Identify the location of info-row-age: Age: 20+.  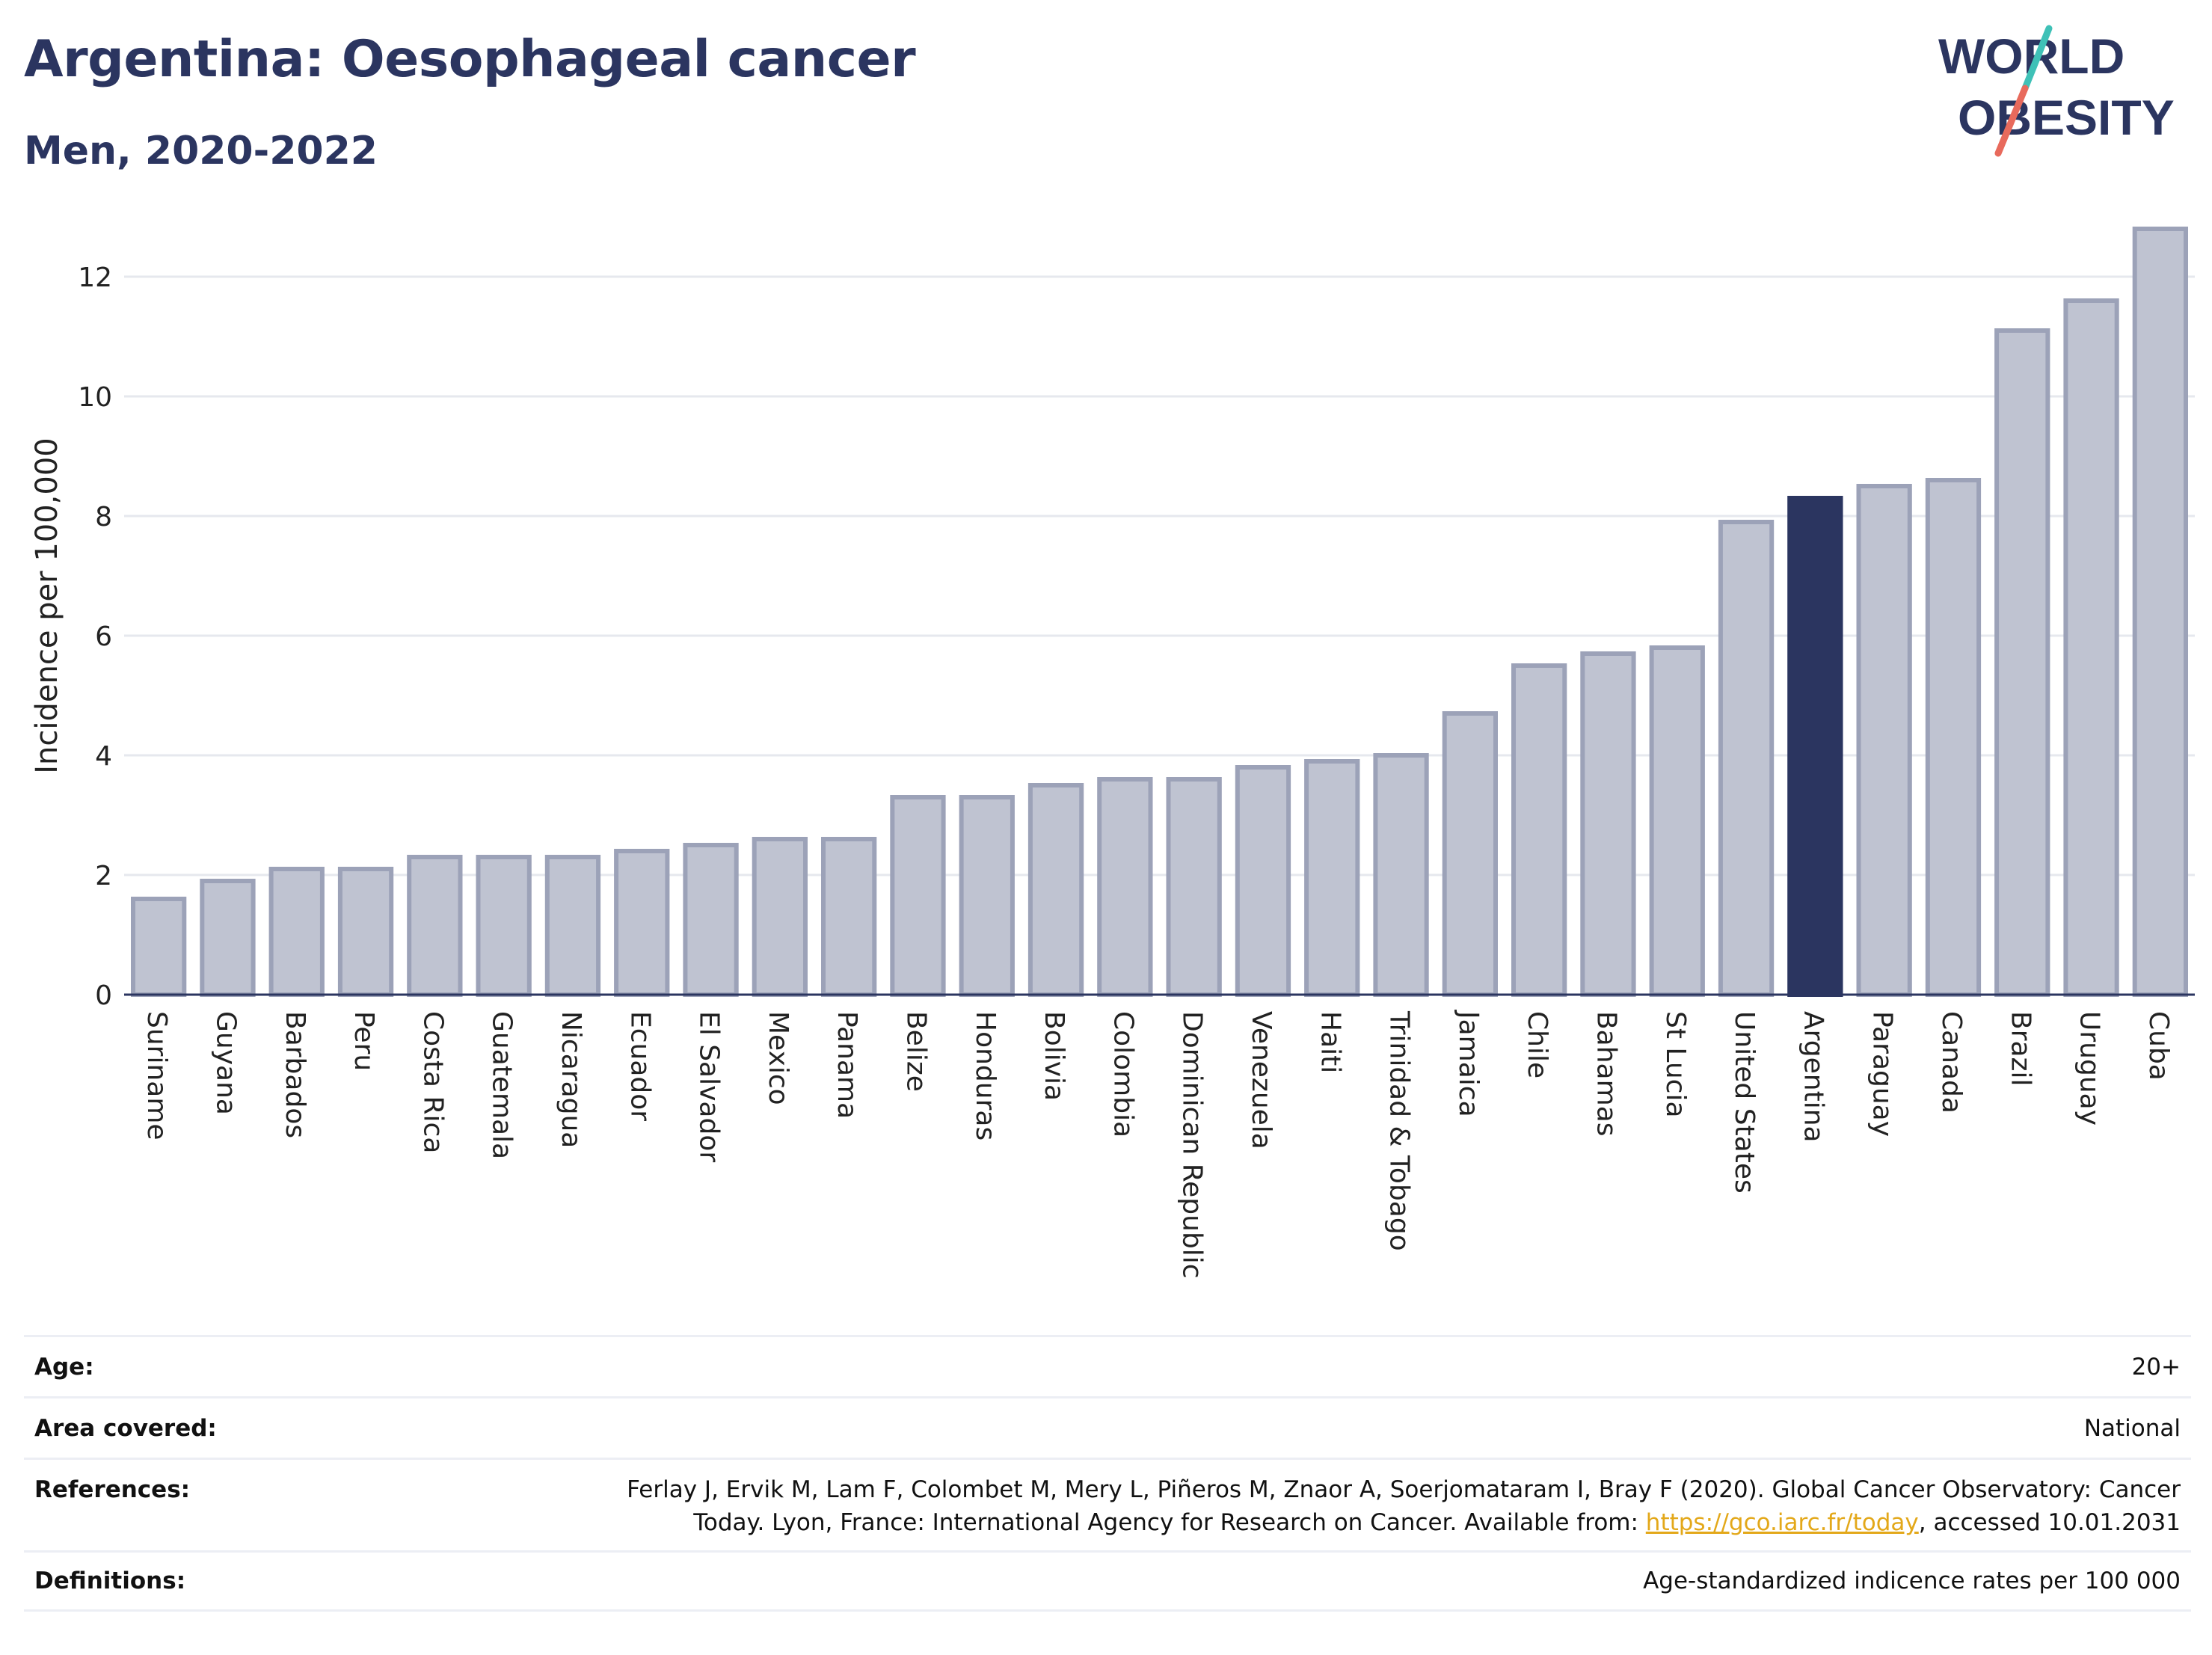
(1107, 1365).